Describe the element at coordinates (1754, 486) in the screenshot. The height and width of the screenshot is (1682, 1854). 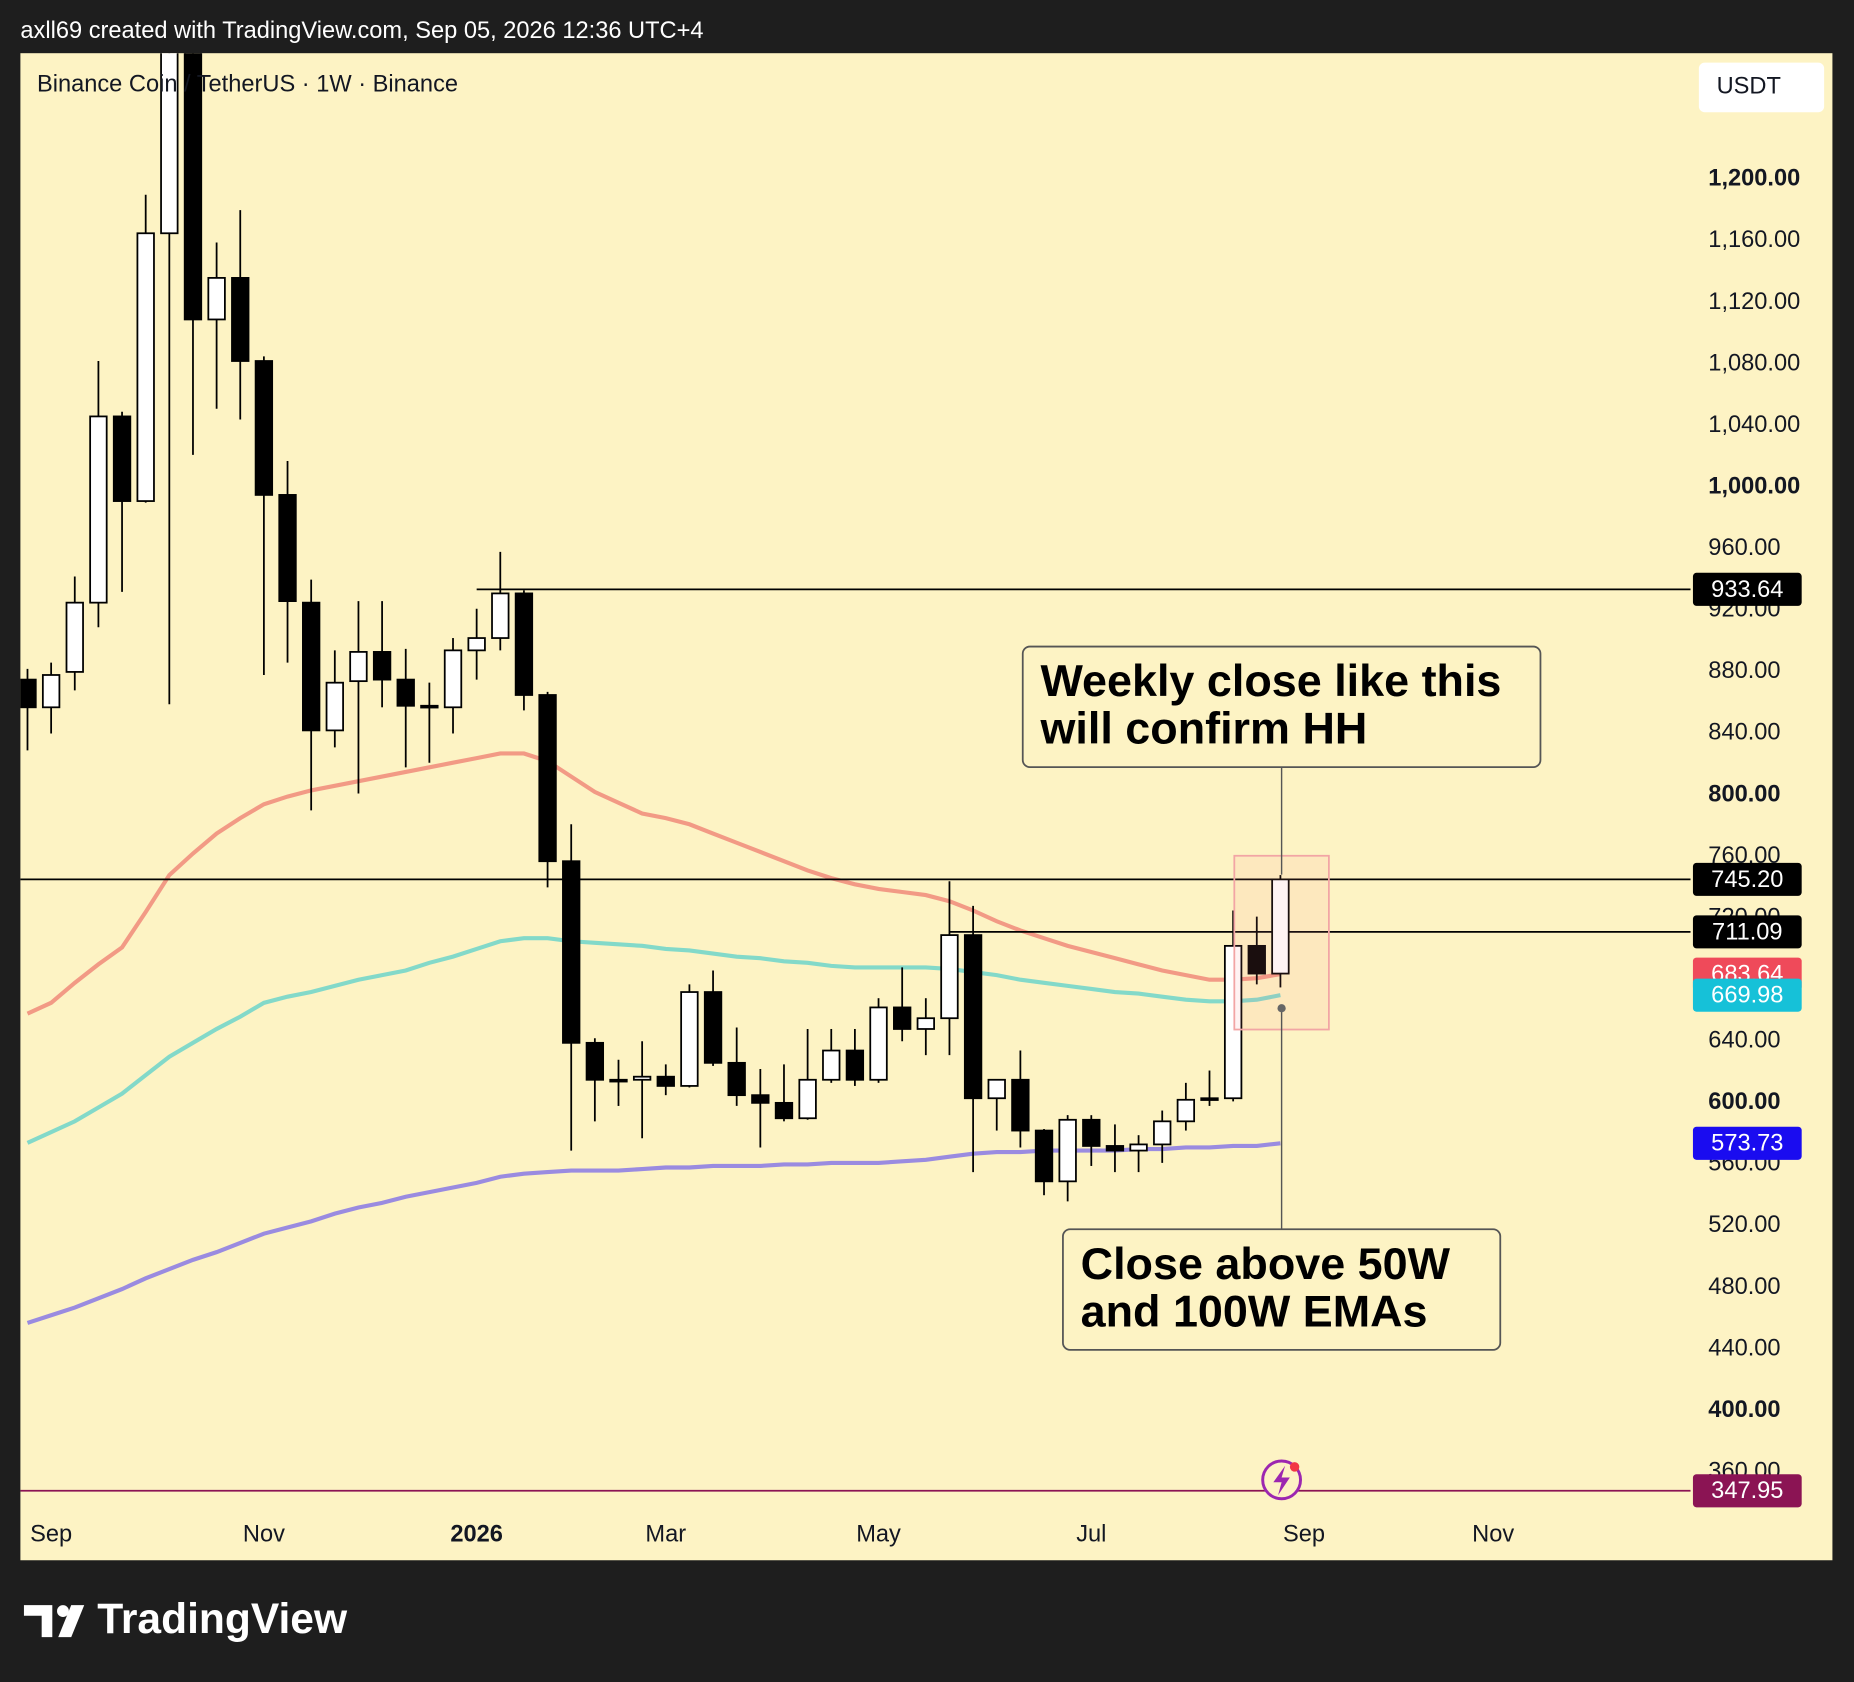
I see `y-tick-label: 1,000.00` at that location.